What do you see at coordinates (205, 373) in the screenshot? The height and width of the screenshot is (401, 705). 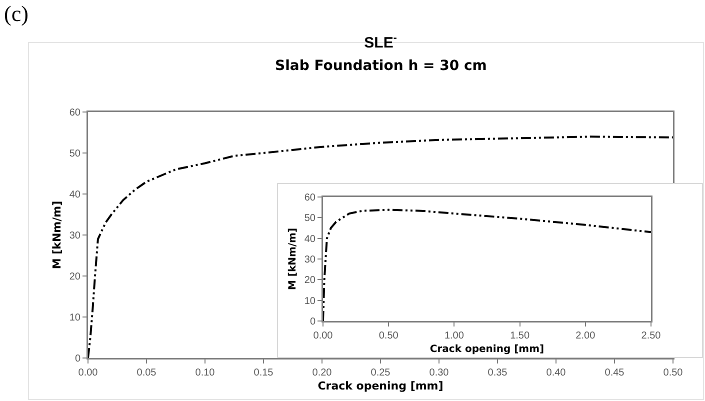 I see `x-tick-label: 0.10` at bounding box center [205, 373].